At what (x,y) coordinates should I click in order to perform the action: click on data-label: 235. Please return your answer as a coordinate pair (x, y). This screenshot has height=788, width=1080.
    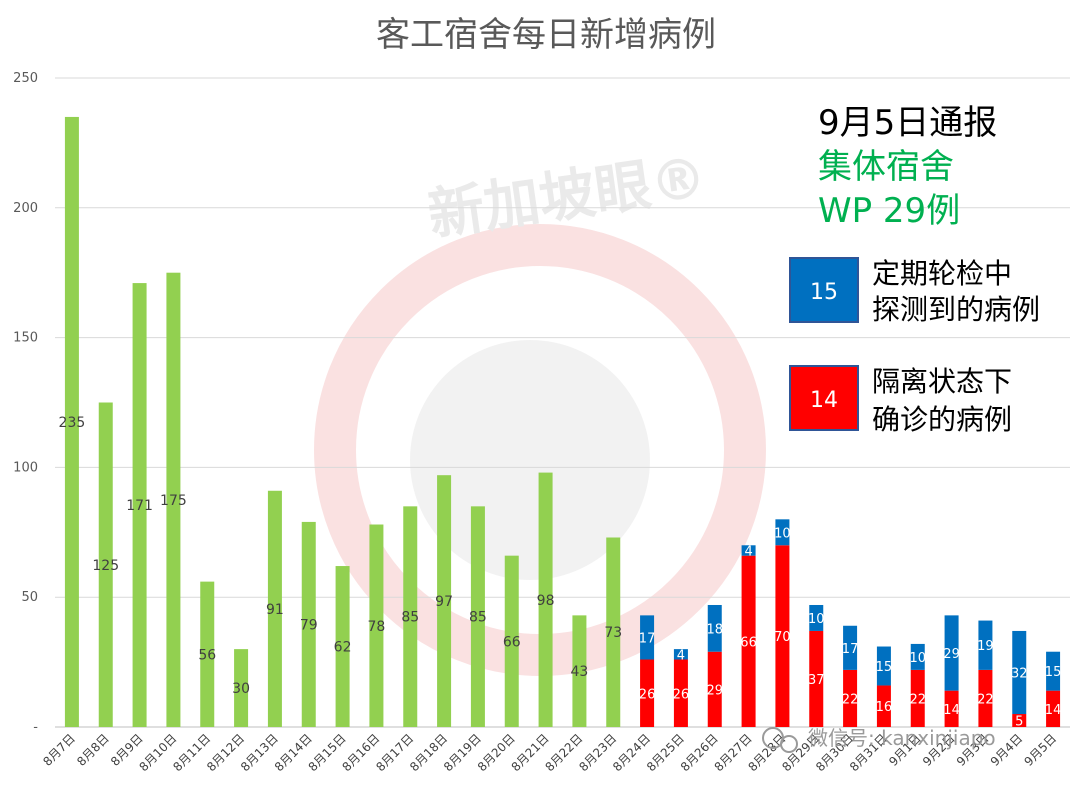
    Looking at the image, I should click on (72, 423).